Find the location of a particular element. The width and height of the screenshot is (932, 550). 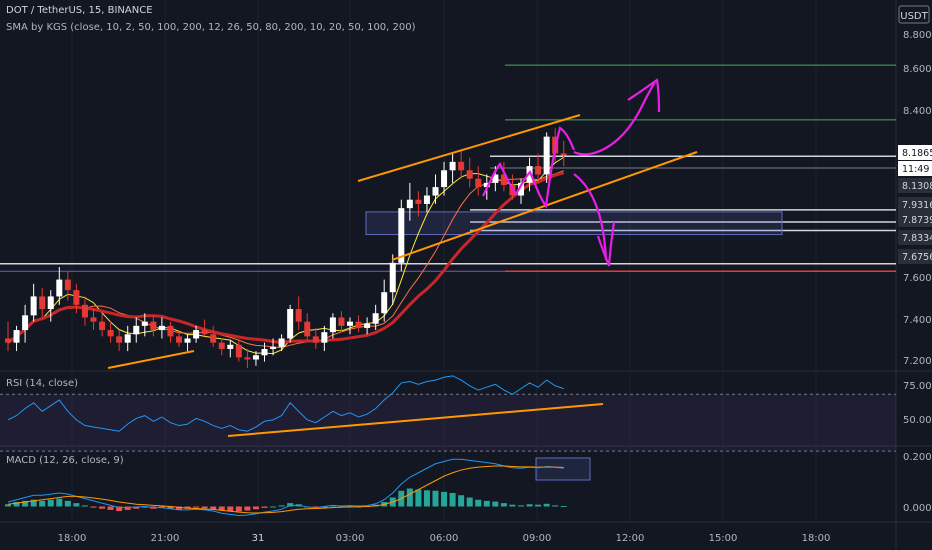

price-tick-label: 8.8000 is located at coordinates (917, 35).